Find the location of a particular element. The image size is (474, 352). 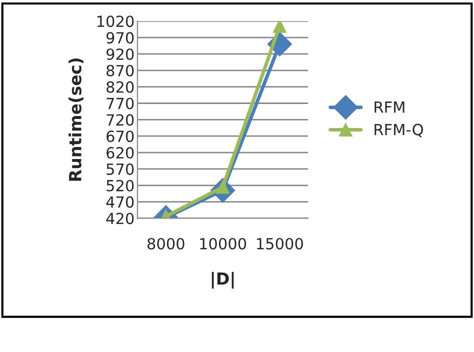

y-tick-label: 970 is located at coordinates (120, 38).